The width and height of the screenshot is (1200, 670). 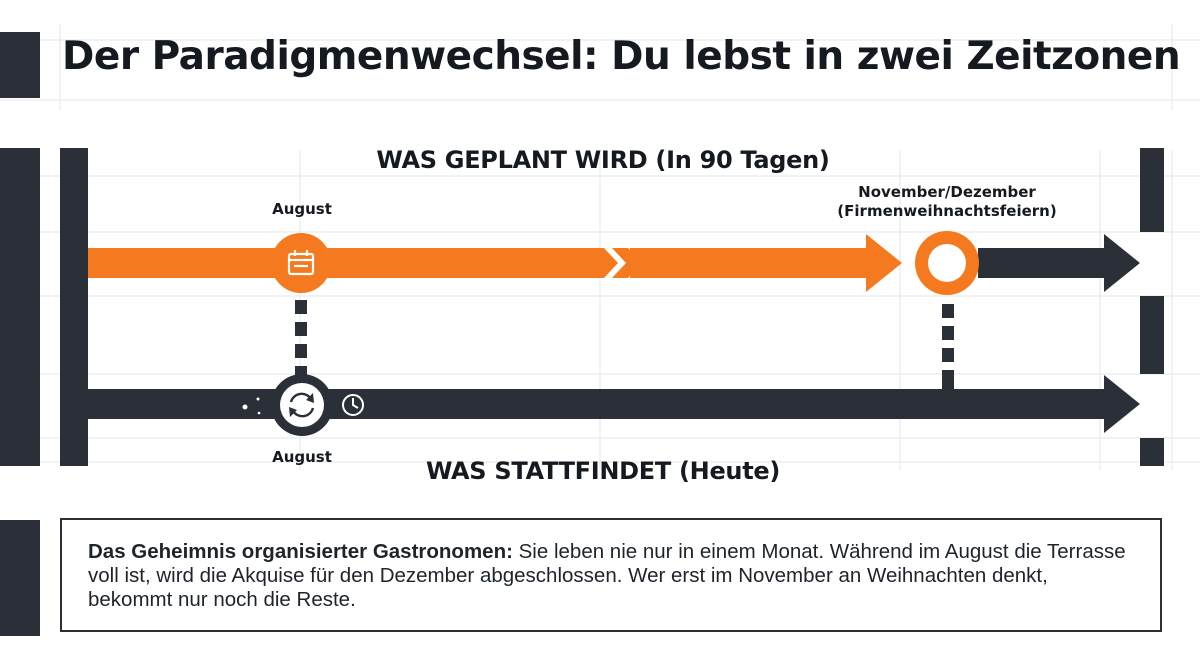 I want to click on side-block-middle, so click(x=20, y=307).